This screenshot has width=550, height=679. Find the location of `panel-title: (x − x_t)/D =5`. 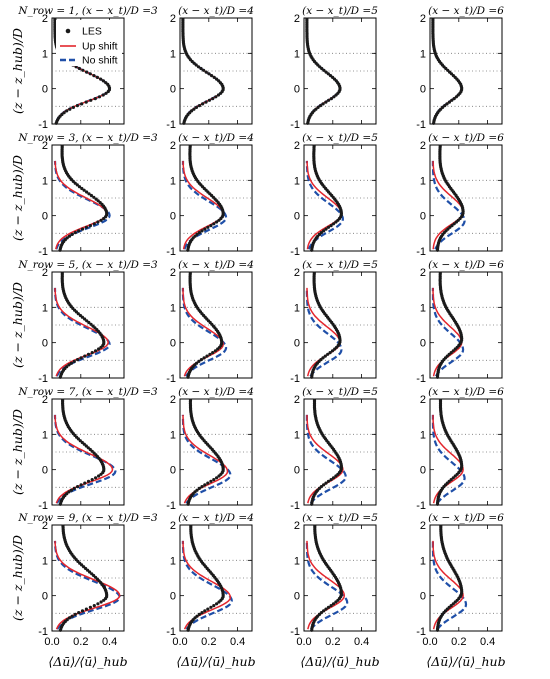

panel-title: (x − x_t)/D =5 is located at coordinates (340, 265).